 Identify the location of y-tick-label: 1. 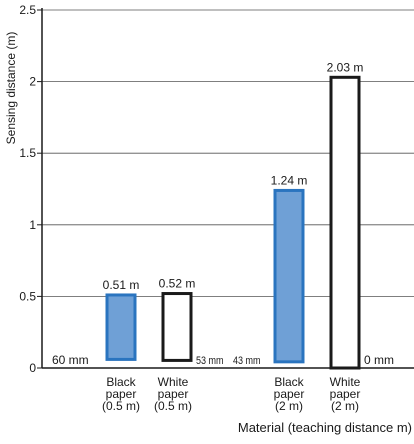
(32, 225).